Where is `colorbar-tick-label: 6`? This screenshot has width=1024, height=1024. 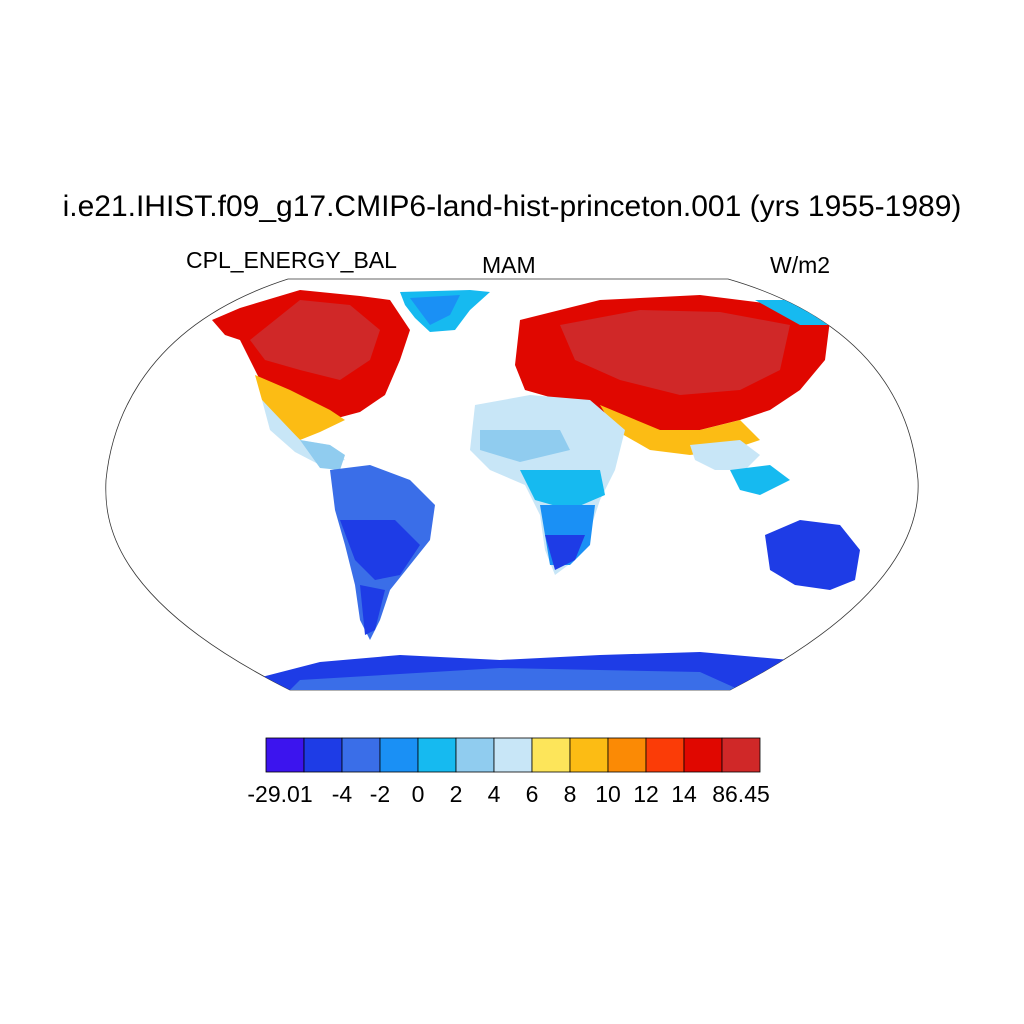 colorbar-tick-label: 6 is located at coordinates (532, 794).